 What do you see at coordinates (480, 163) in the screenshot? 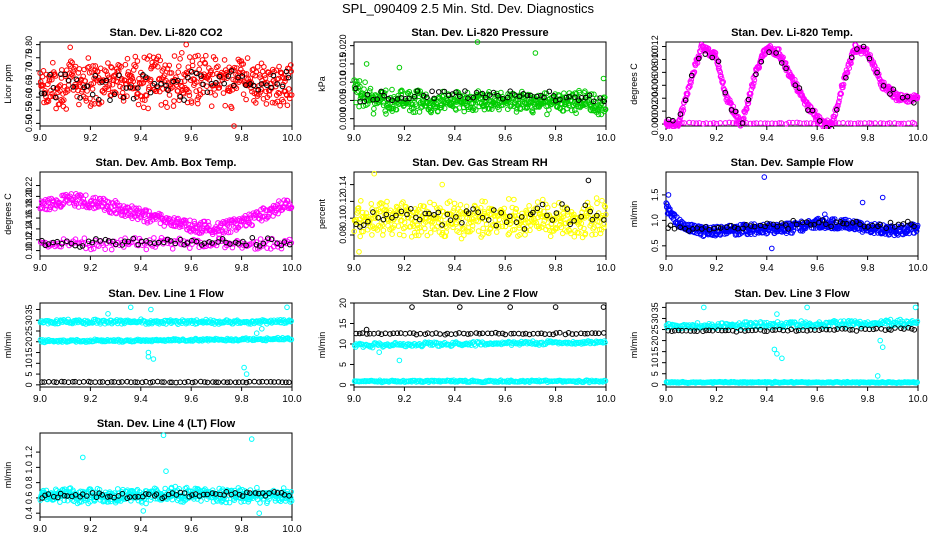
I see `panel-title: Stan. Dev. Gas Stream RH` at bounding box center [480, 163].